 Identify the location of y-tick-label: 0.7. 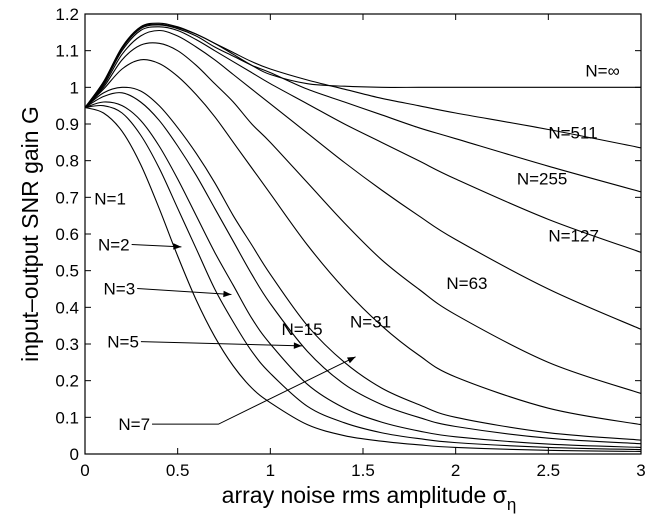
(67, 197).